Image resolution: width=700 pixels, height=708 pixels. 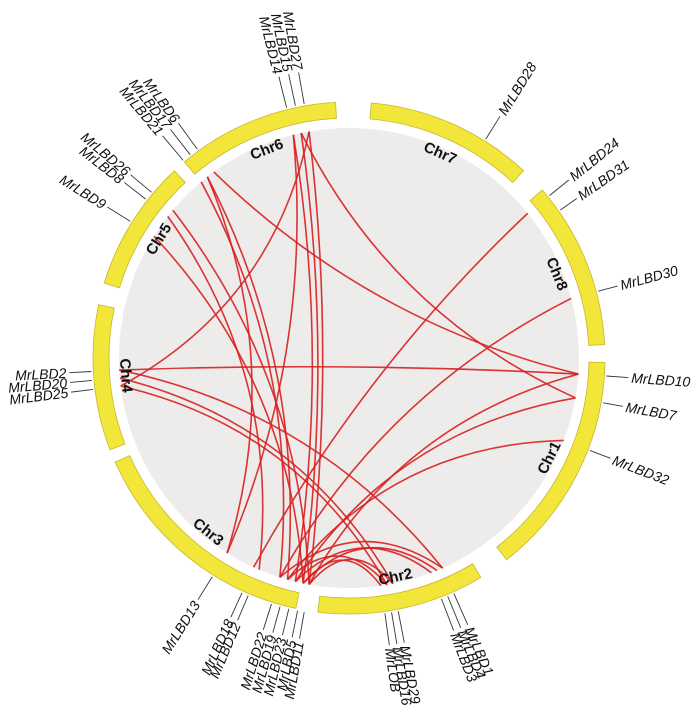 What do you see at coordinates (37, 385) in the screenshot?
I see `gene-label: MrLBD20` at bounding box center [37, 385].